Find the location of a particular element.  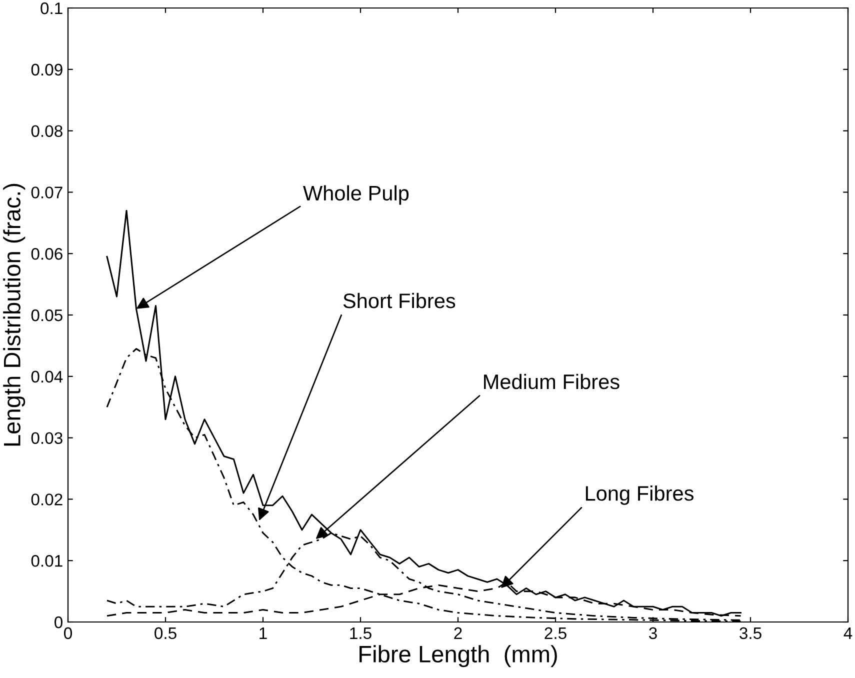

y-tick-label: 0.03 is located at coordinates (46, 438).